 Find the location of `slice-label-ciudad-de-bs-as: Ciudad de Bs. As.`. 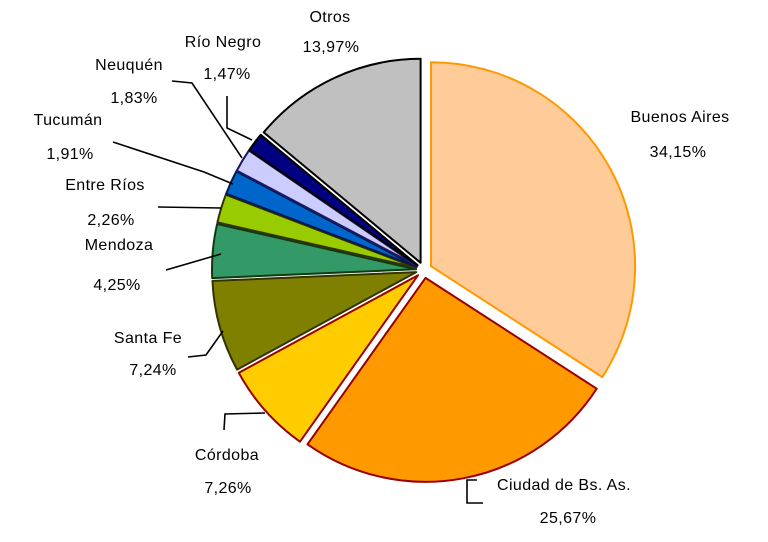

slice-label-ciudad-de-bs-as: Ciudad de Bs. As. is located at coordinates (564, 485).